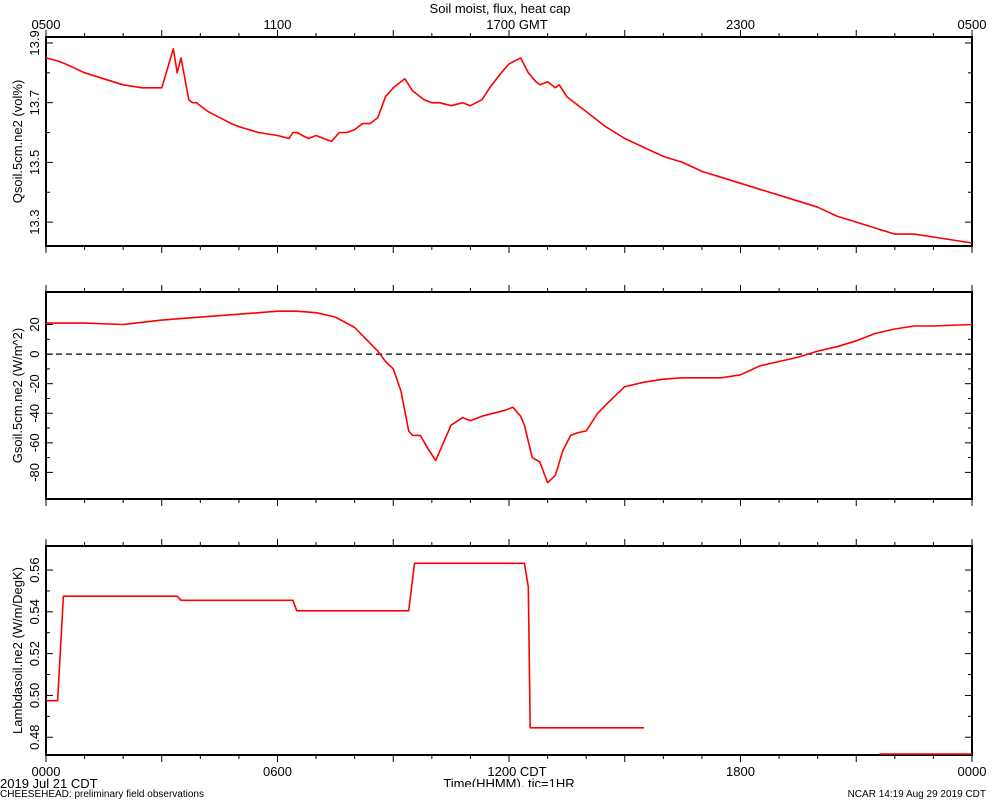  Describe the element at coordinates (17, 650) in the screenshot. I see `y-axis-label: Lambdasoil.ne2 (W/m/DegK)` at that location.